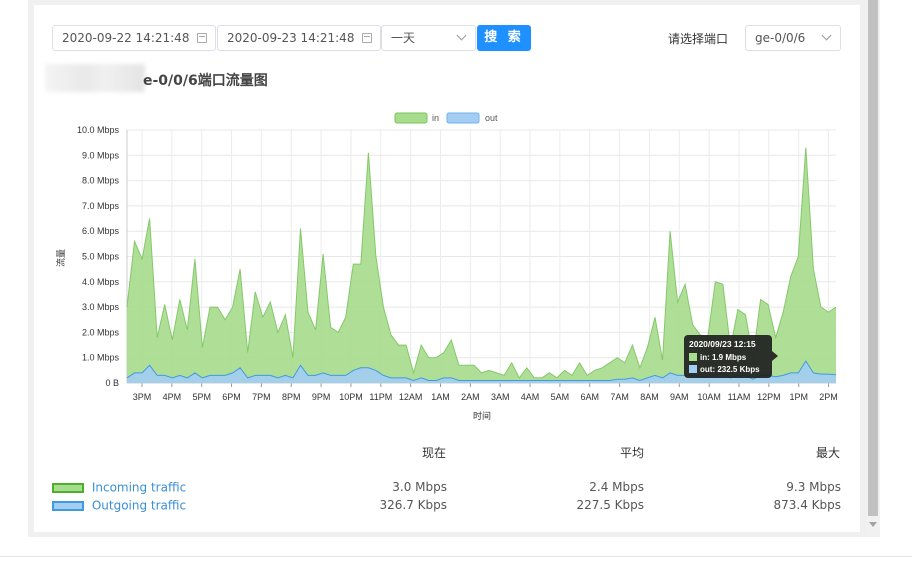 This screenshot has width=912, height=561. What do you see at coordinates (351, 397) in the screenshot?
I see `x-tick-label: 10PM` at bounding box center [351, 397].